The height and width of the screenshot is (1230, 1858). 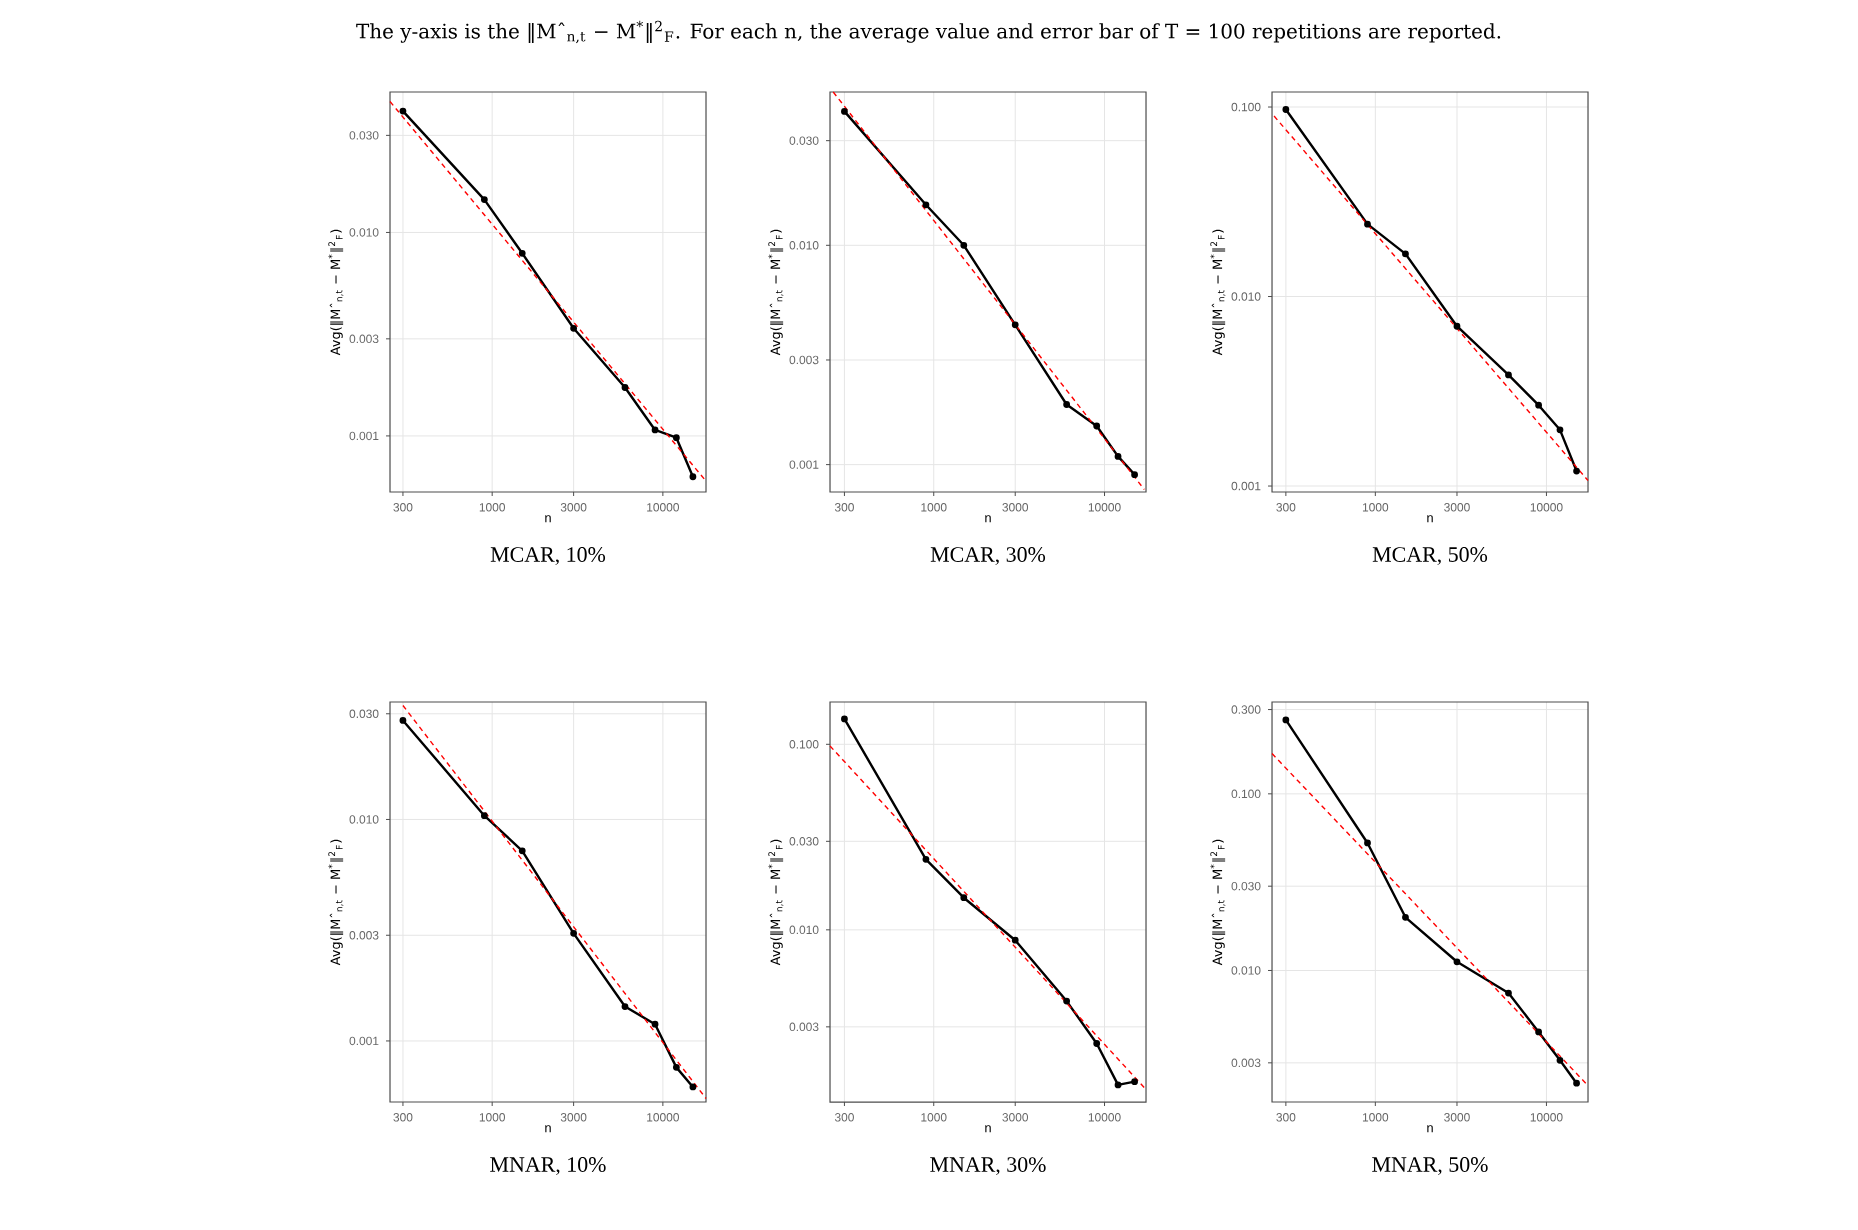 I want to click on text: MCAR, 10%, so click(x=548, y=556).